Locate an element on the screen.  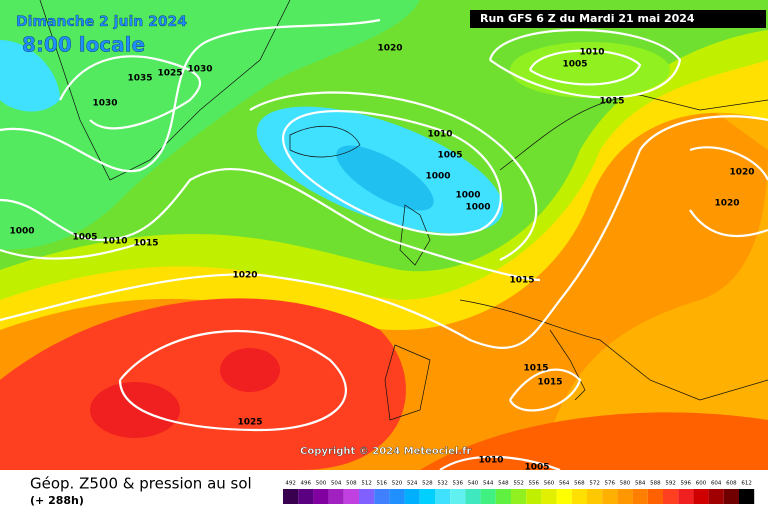
scale-label: 552 is located at coordinates (518, 484).